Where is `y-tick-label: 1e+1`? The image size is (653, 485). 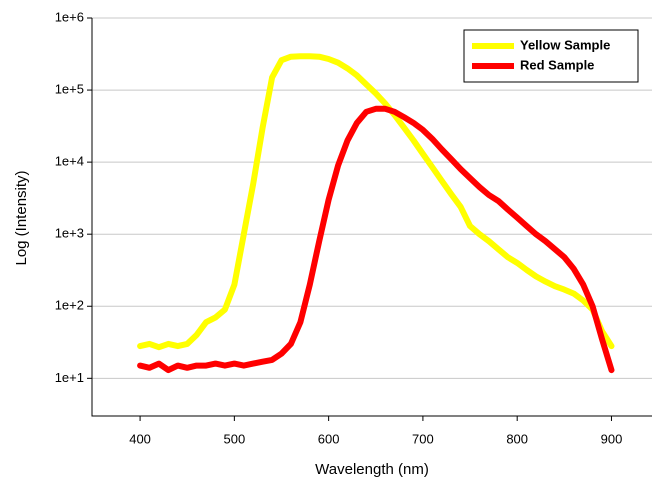 y-tick-label: 1e+1 is located at coordinates (69, 377).